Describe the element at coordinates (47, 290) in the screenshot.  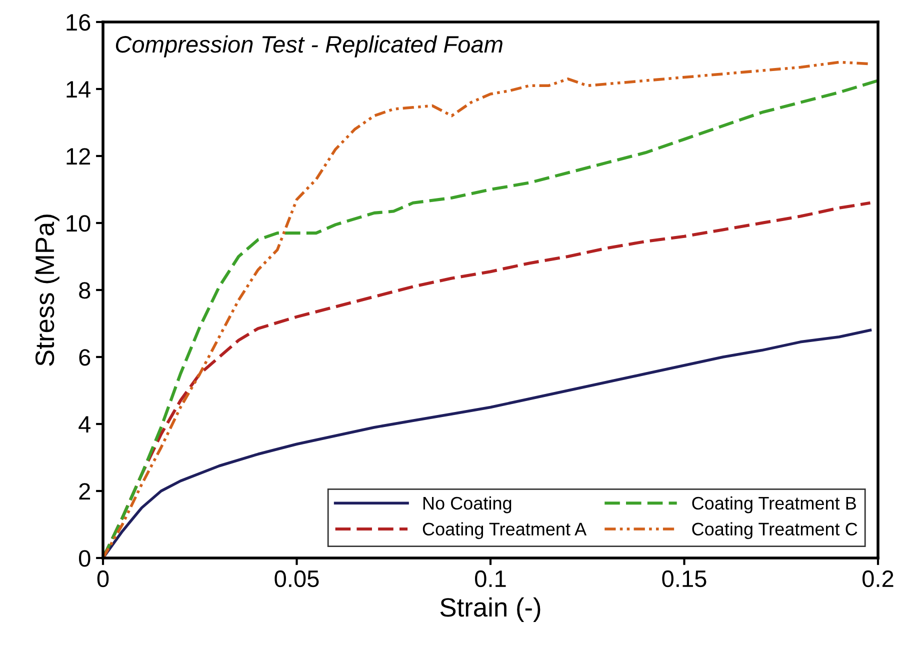
I see `y-axis-title: Stress (MPa)` at that location.